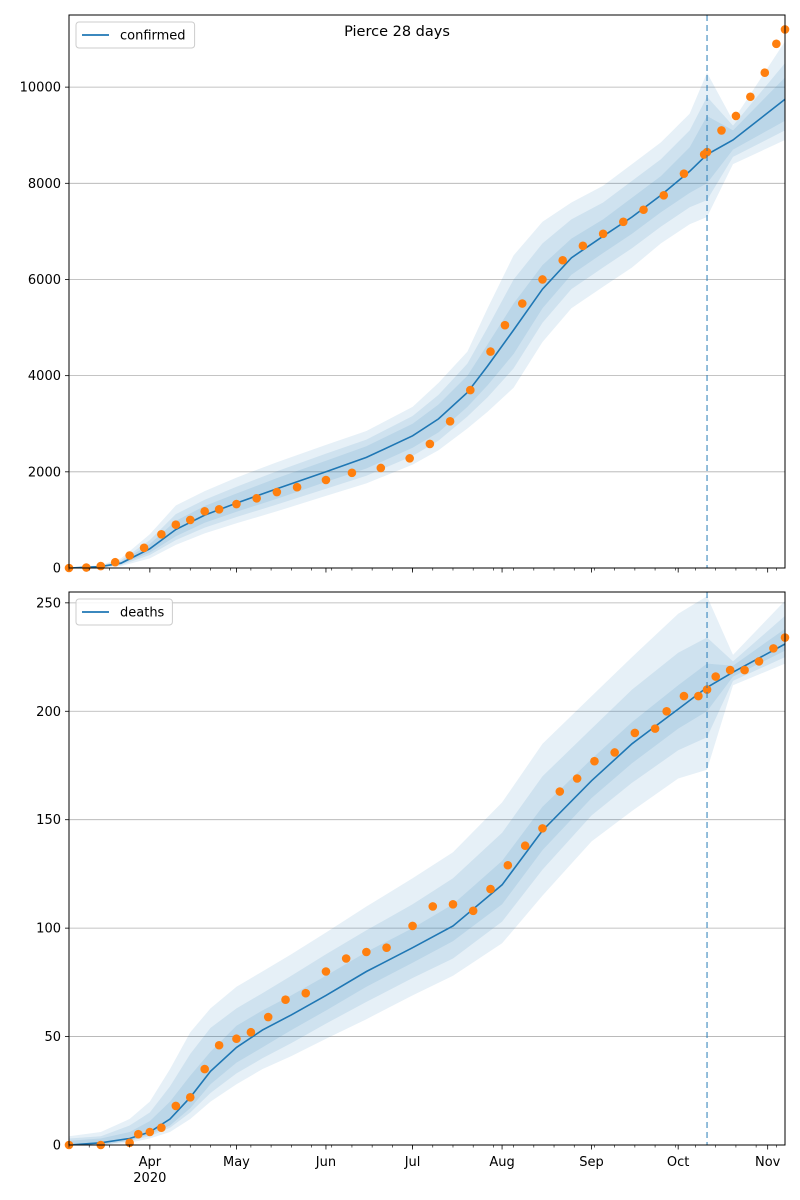  I want to click on x-tick-label: Jul, so click(412, 1162).